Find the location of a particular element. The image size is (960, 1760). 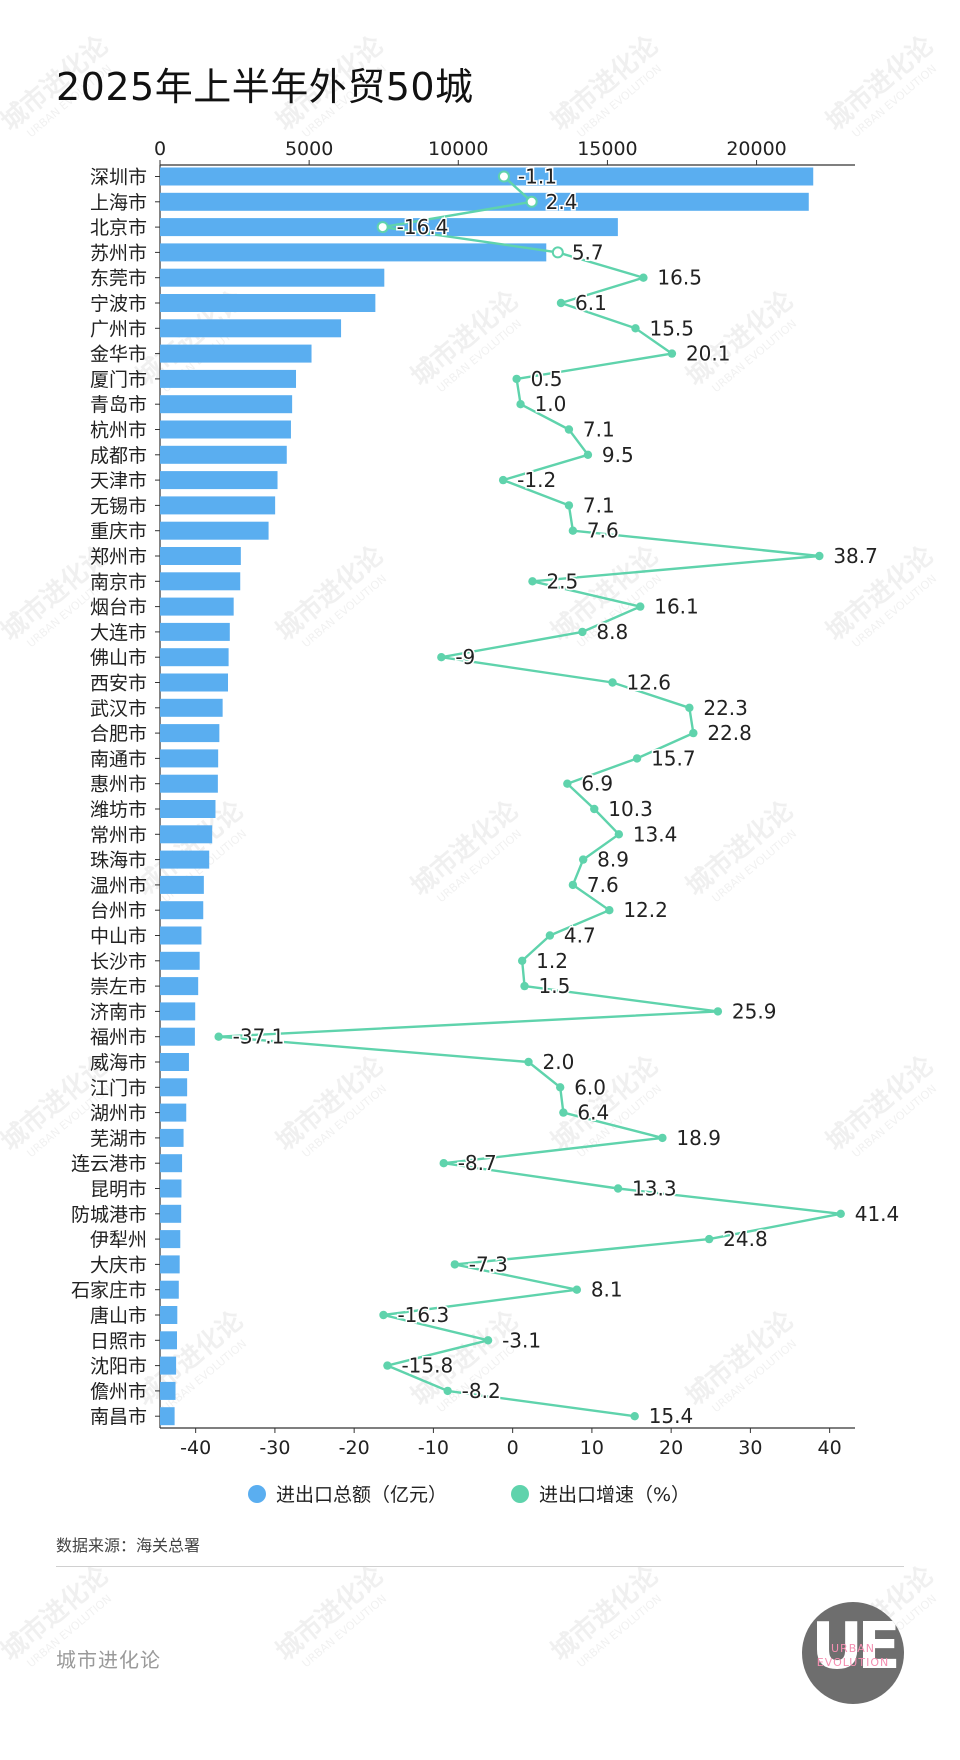

category-label: 东莞市 is located at coordinates (118, 279).